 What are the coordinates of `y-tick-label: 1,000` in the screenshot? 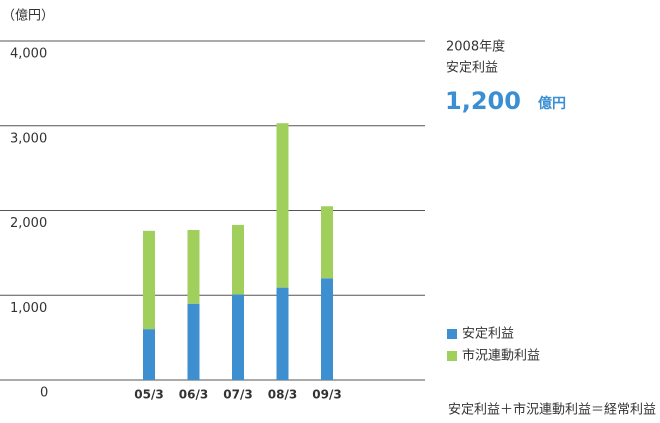 It's located at (28, 308).